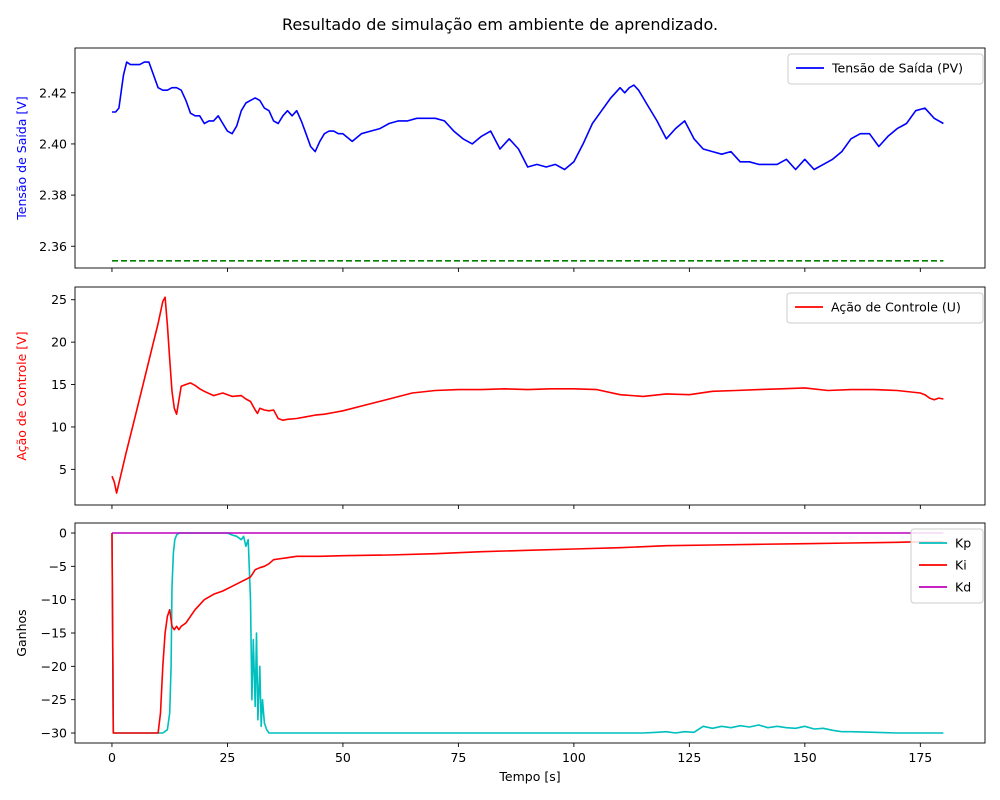 The height and width of the screenshot is (800, 1000). What do you see at coordinates (963, 543) in the screenshot?
I see `legend-label: Kp` at bounding box center [963, 543].